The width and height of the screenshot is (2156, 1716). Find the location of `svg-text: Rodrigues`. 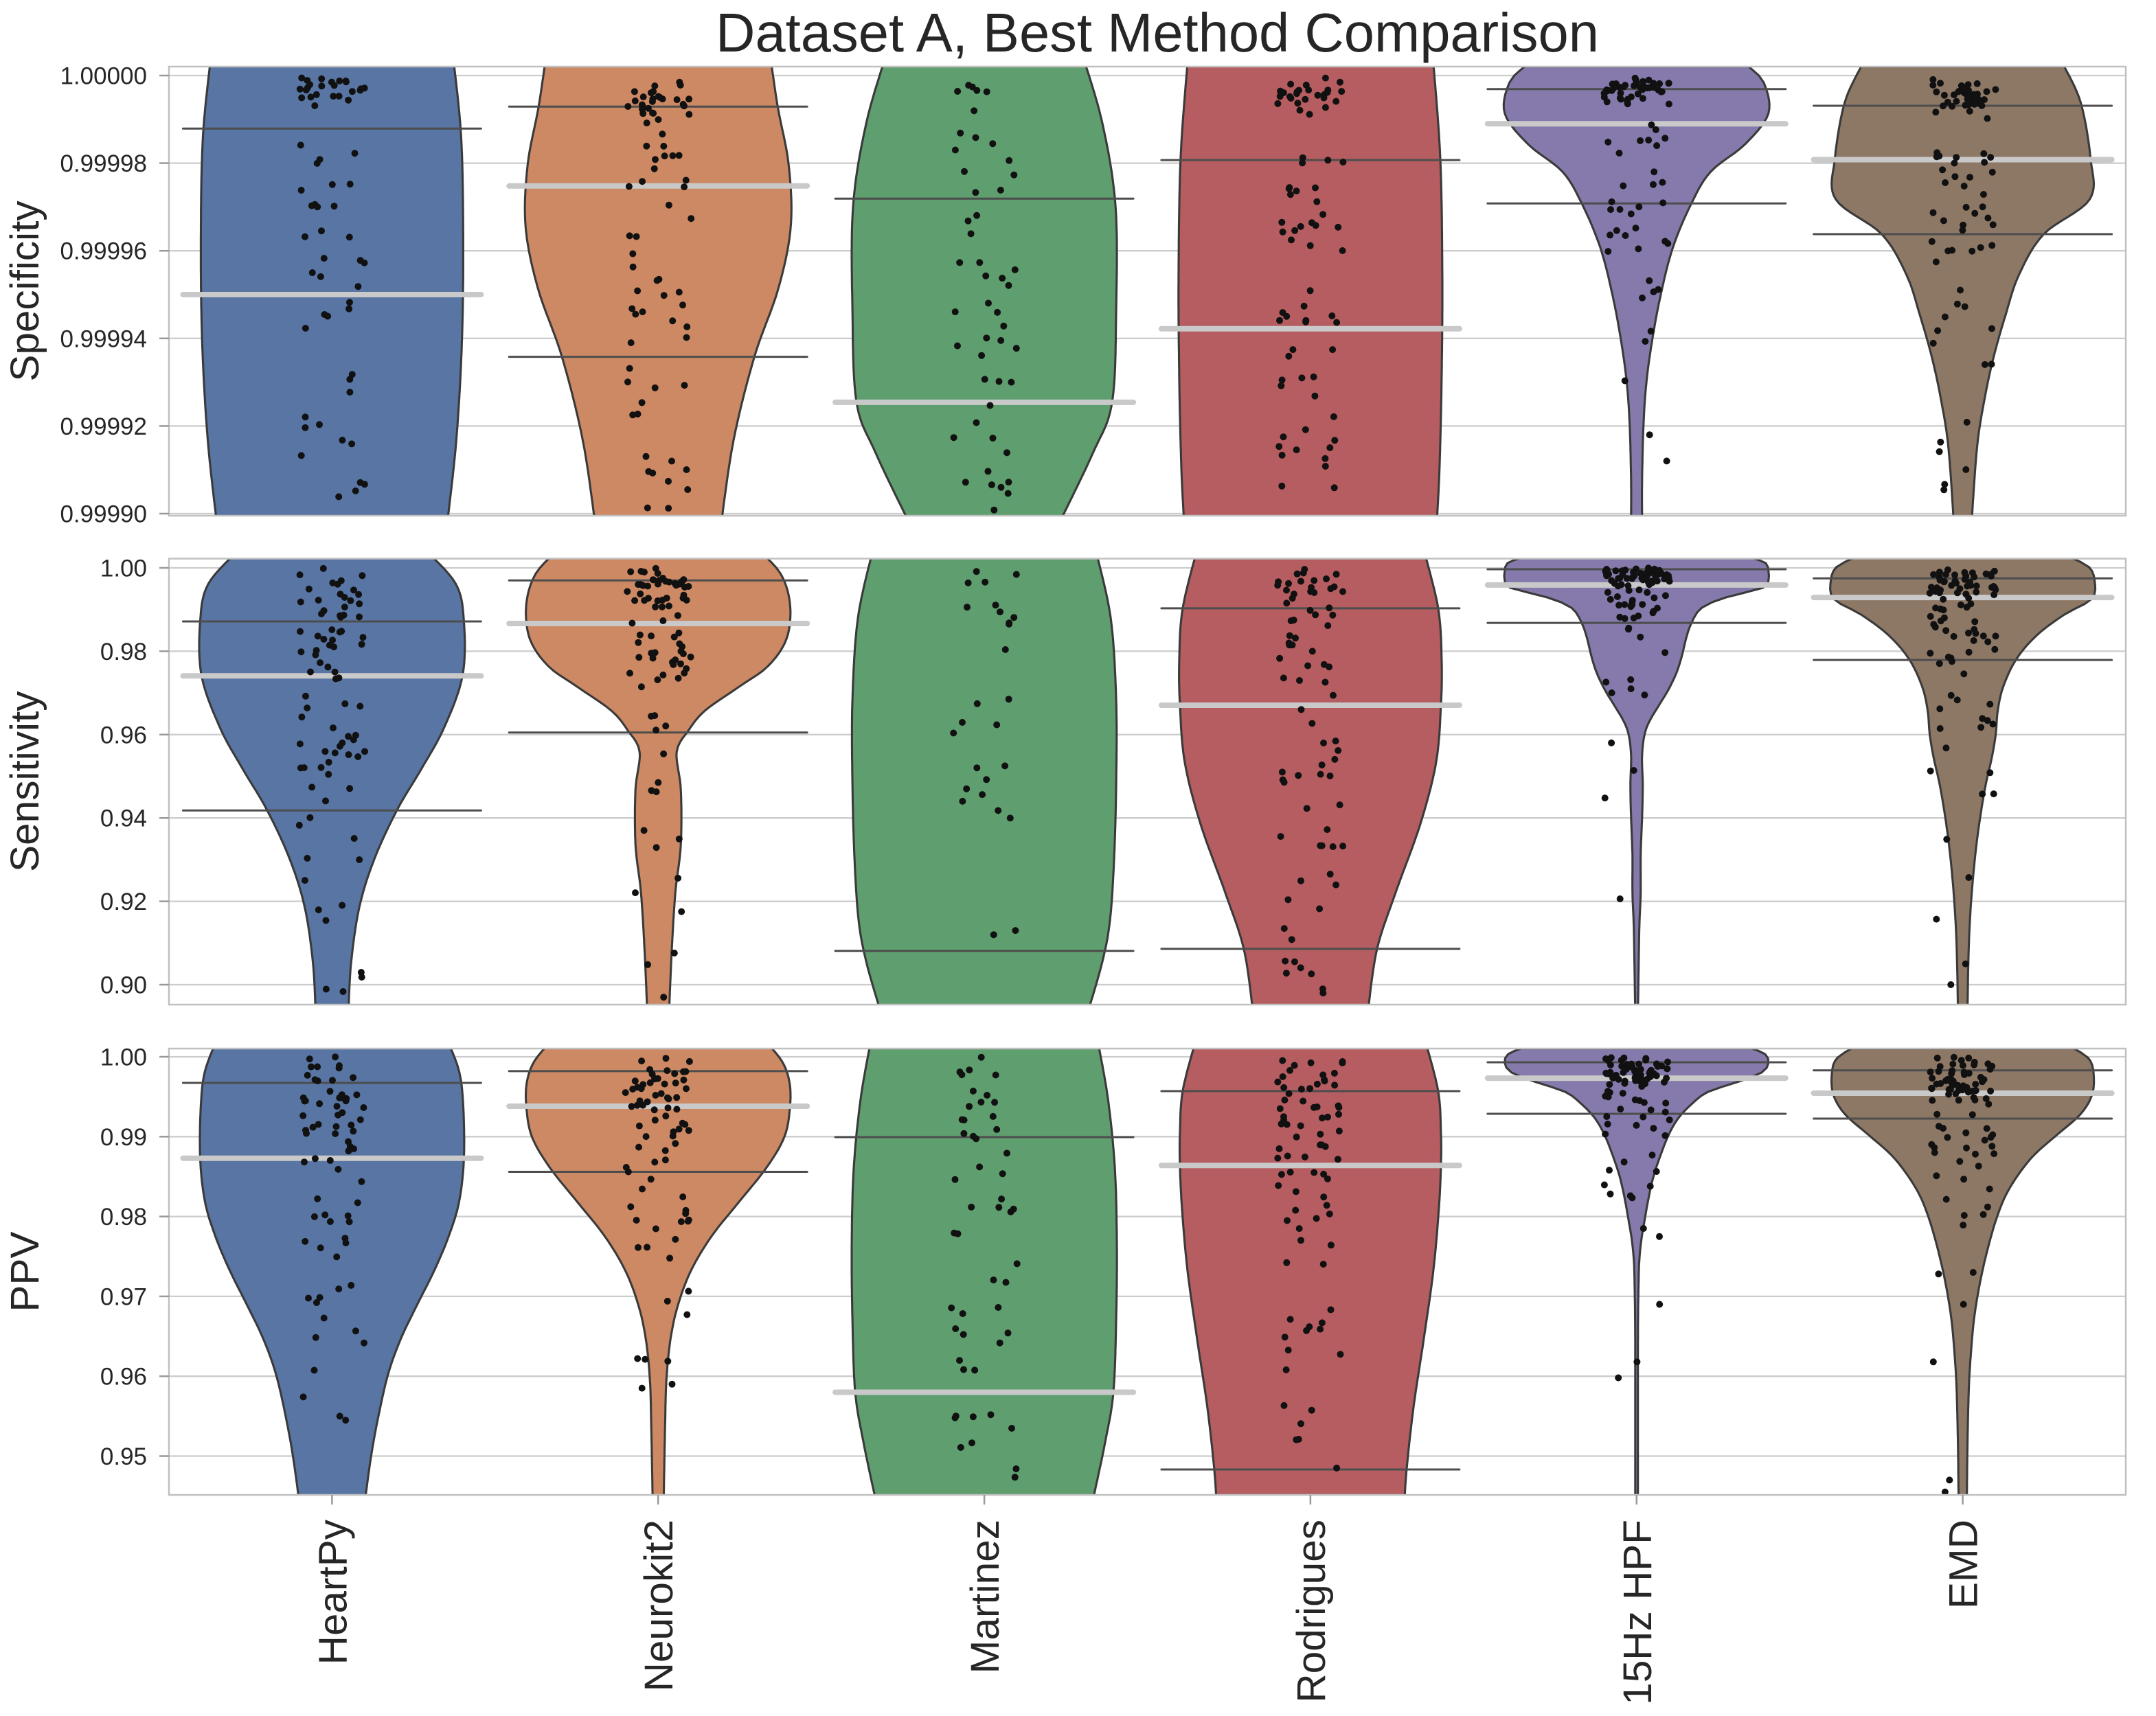

svg-text: Rodrigues is located at coordinates (1311, 1611).